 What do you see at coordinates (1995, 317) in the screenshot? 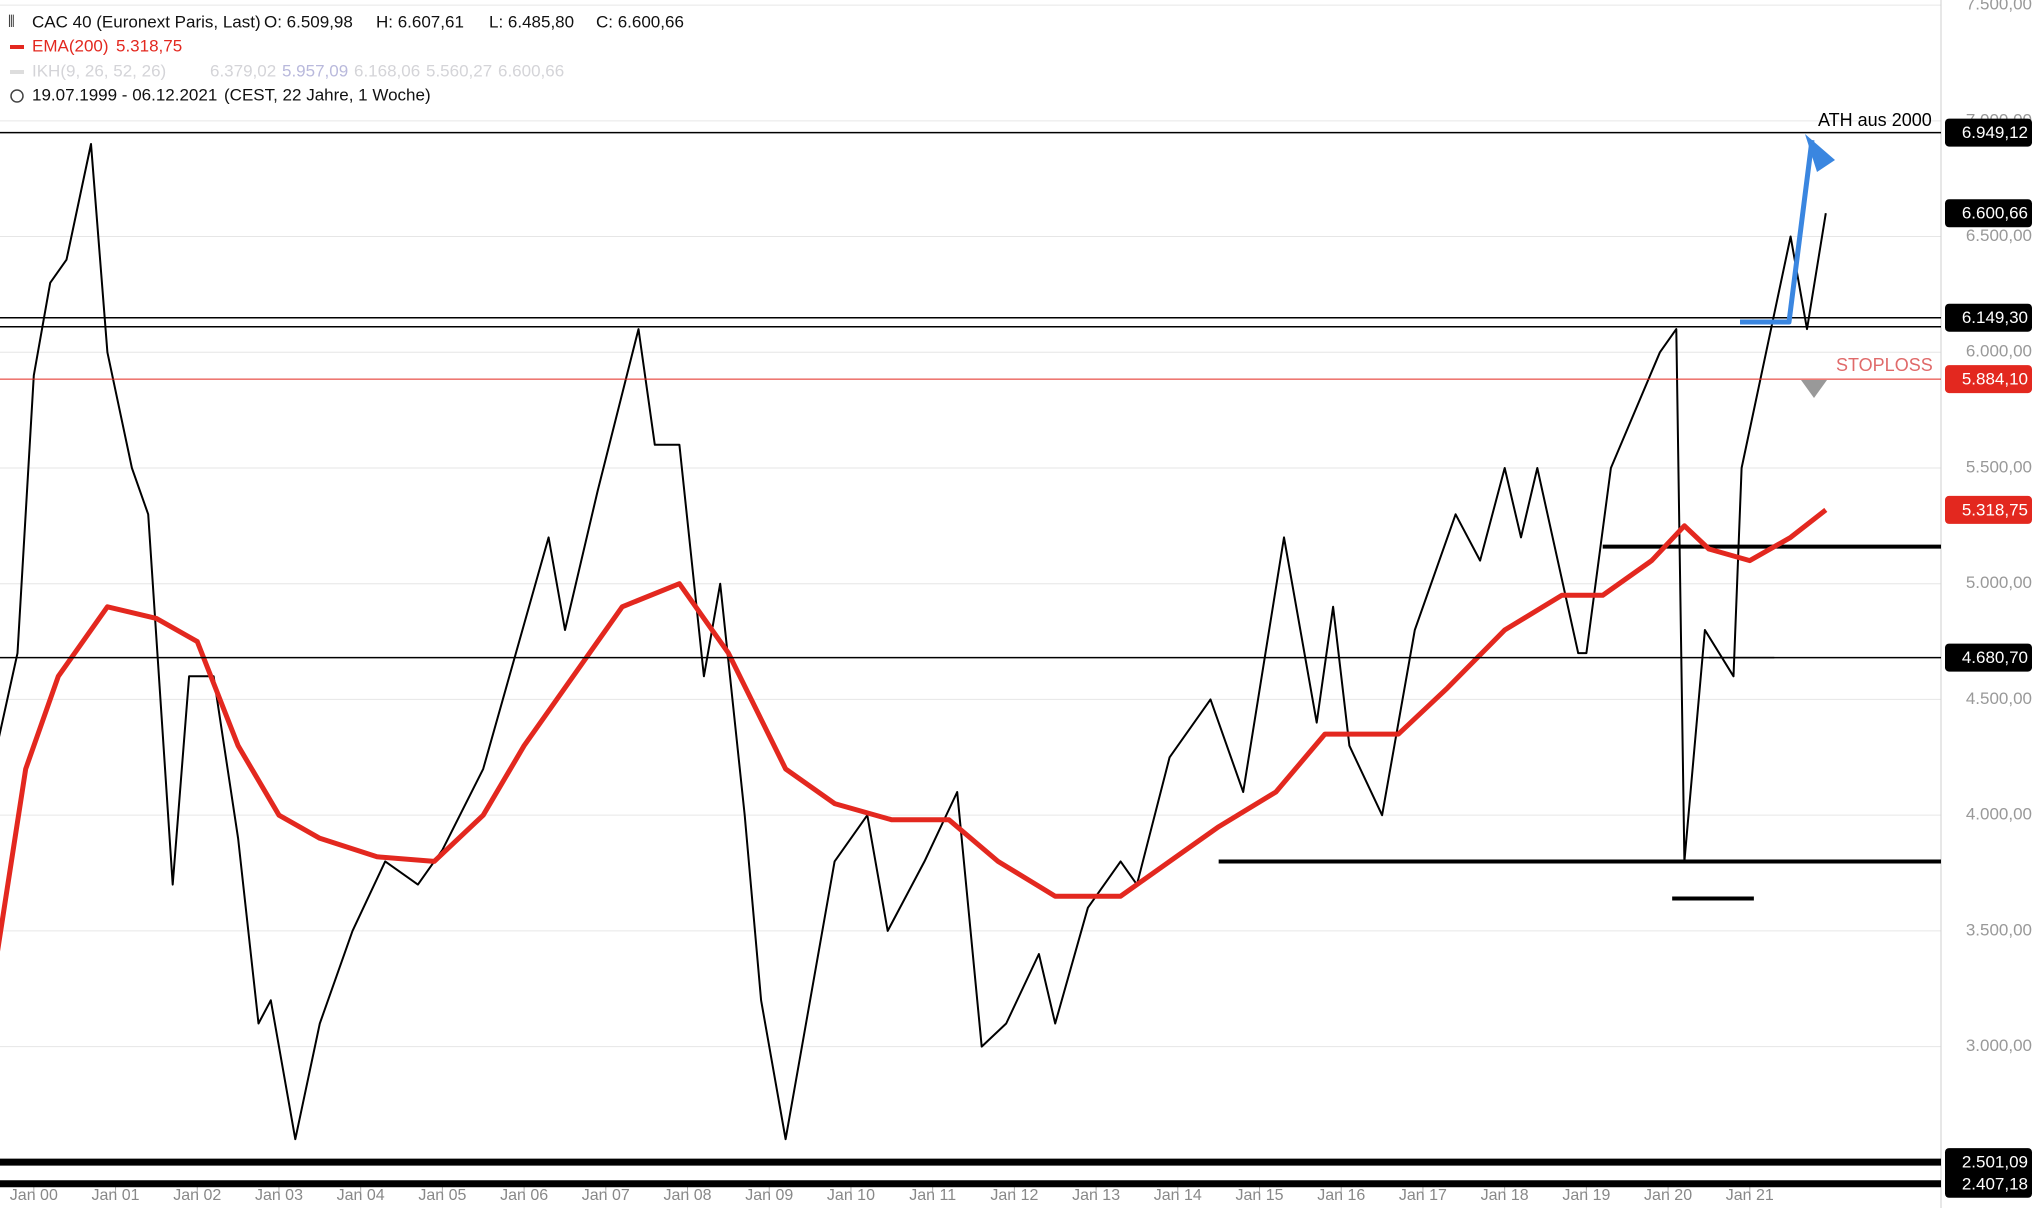
I see `price-tag-label: 6.149,30` at bounding box center [1995, 317].